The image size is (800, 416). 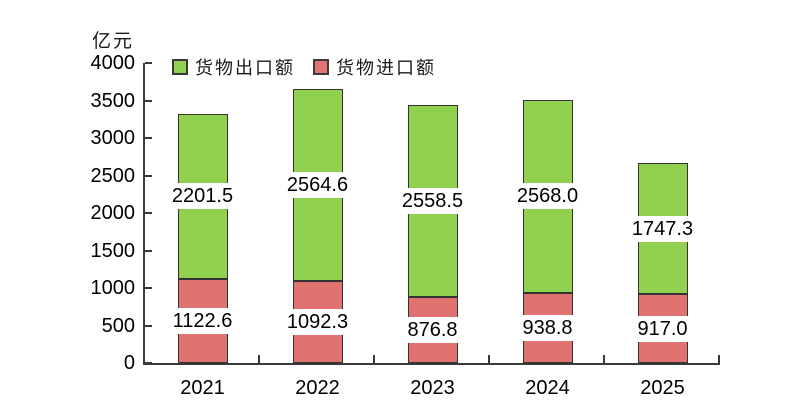 I want to click on data-label-2025-import: 917.0, so click(x=662, y=328).